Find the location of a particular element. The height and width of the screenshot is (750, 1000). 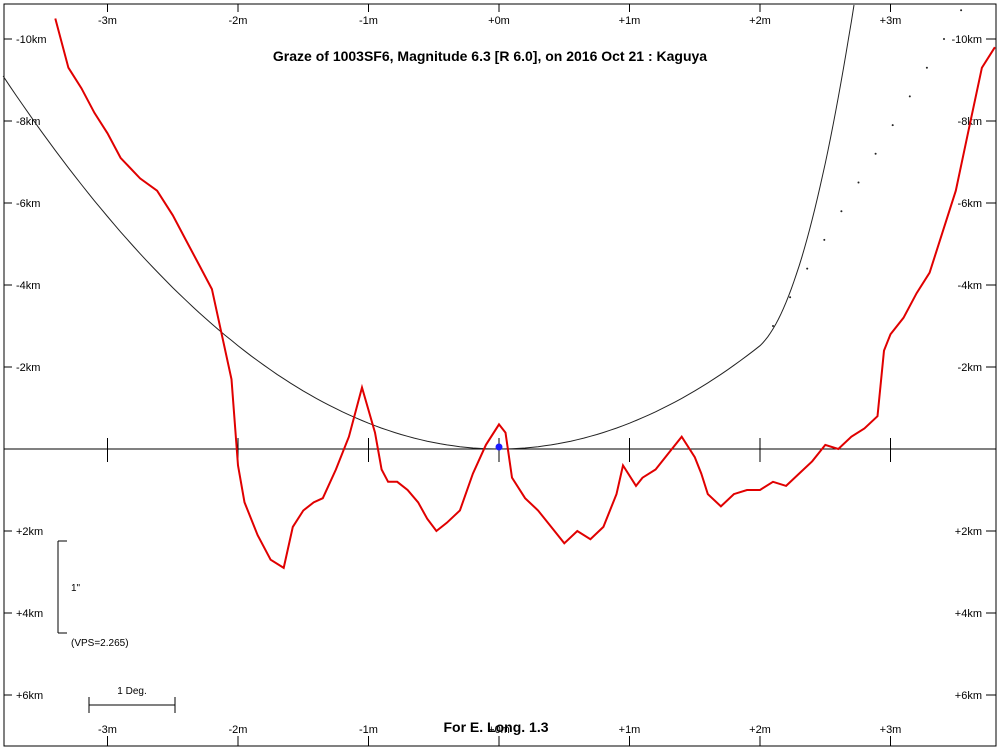

x-tick-label-top: +0m is located at coordinates (499, 21).